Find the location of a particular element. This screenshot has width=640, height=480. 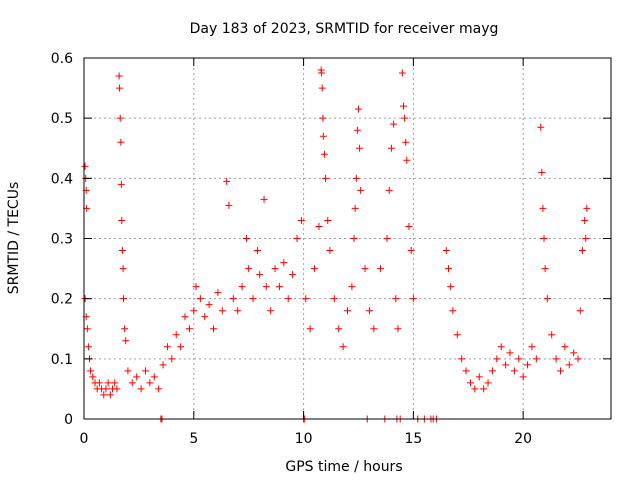

y-tick-label: 0.3 is located at coordinates (62, 240).